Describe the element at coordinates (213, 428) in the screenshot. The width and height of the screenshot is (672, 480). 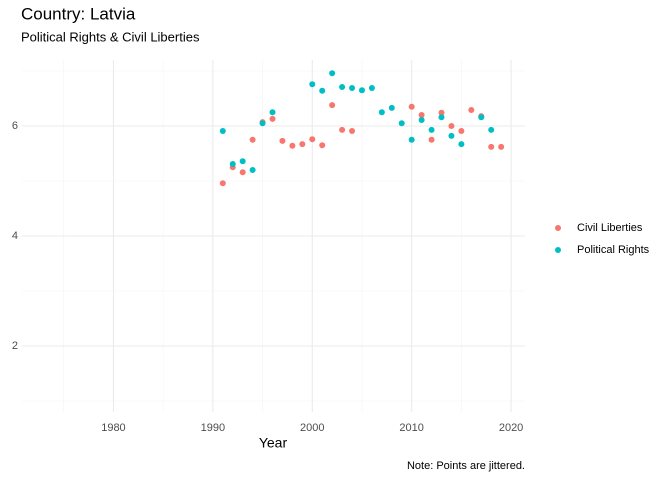
I see `x-tick-label: 1990` at that location.